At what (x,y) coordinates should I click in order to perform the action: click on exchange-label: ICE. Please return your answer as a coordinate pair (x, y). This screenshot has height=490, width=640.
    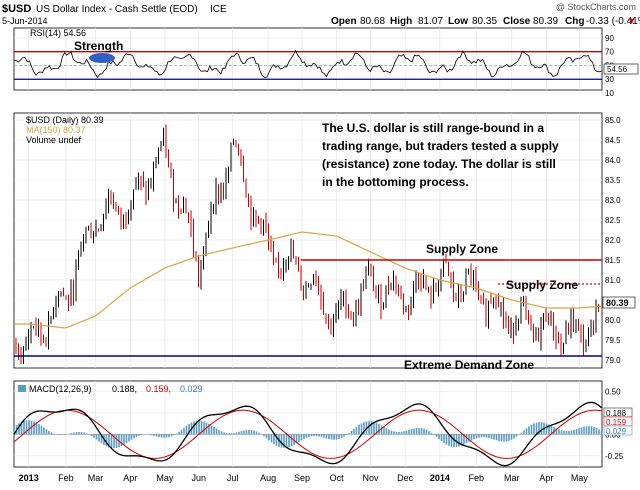
    Looking at the image, I should click on (218, 9).